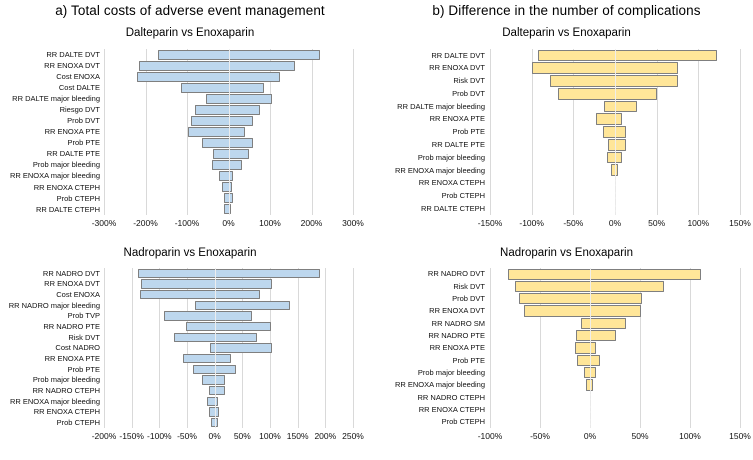 This screenshot has width=753, height=460. Describe the element at coordinates (104, 436) in the screenshot. I see `x-tick-label: -200%` at that location.